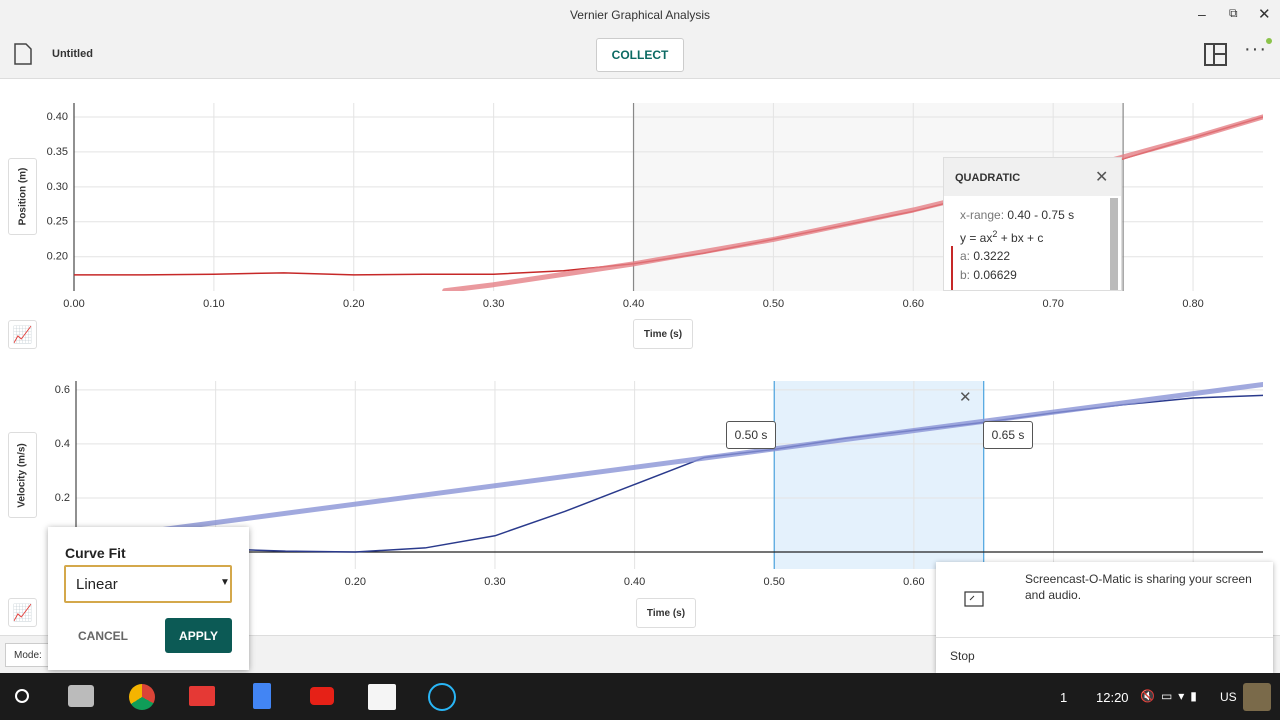 The width and height of the screenshot is (1280, 720). I want to click on cancel-button: CANCEL, so click(103, 636).